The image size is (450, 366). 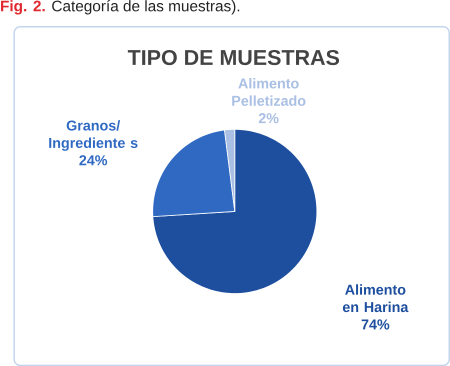 What do you see at coordinates (234, 58) in the screenshot?
I see `chart-title: TIPO DE MUESTRAS` at bounding box center [234, 58].